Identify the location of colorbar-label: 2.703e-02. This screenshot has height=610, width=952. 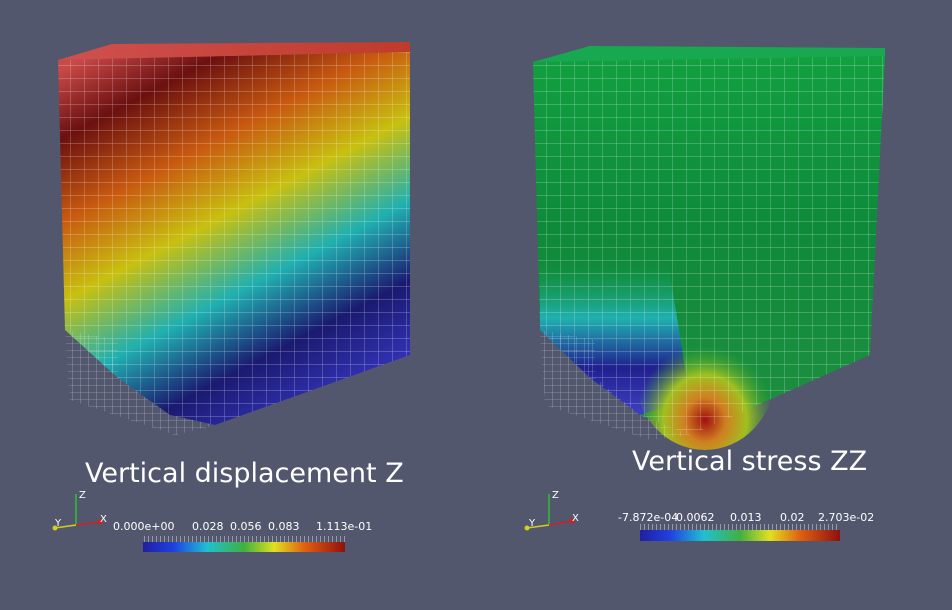
(846, 517).